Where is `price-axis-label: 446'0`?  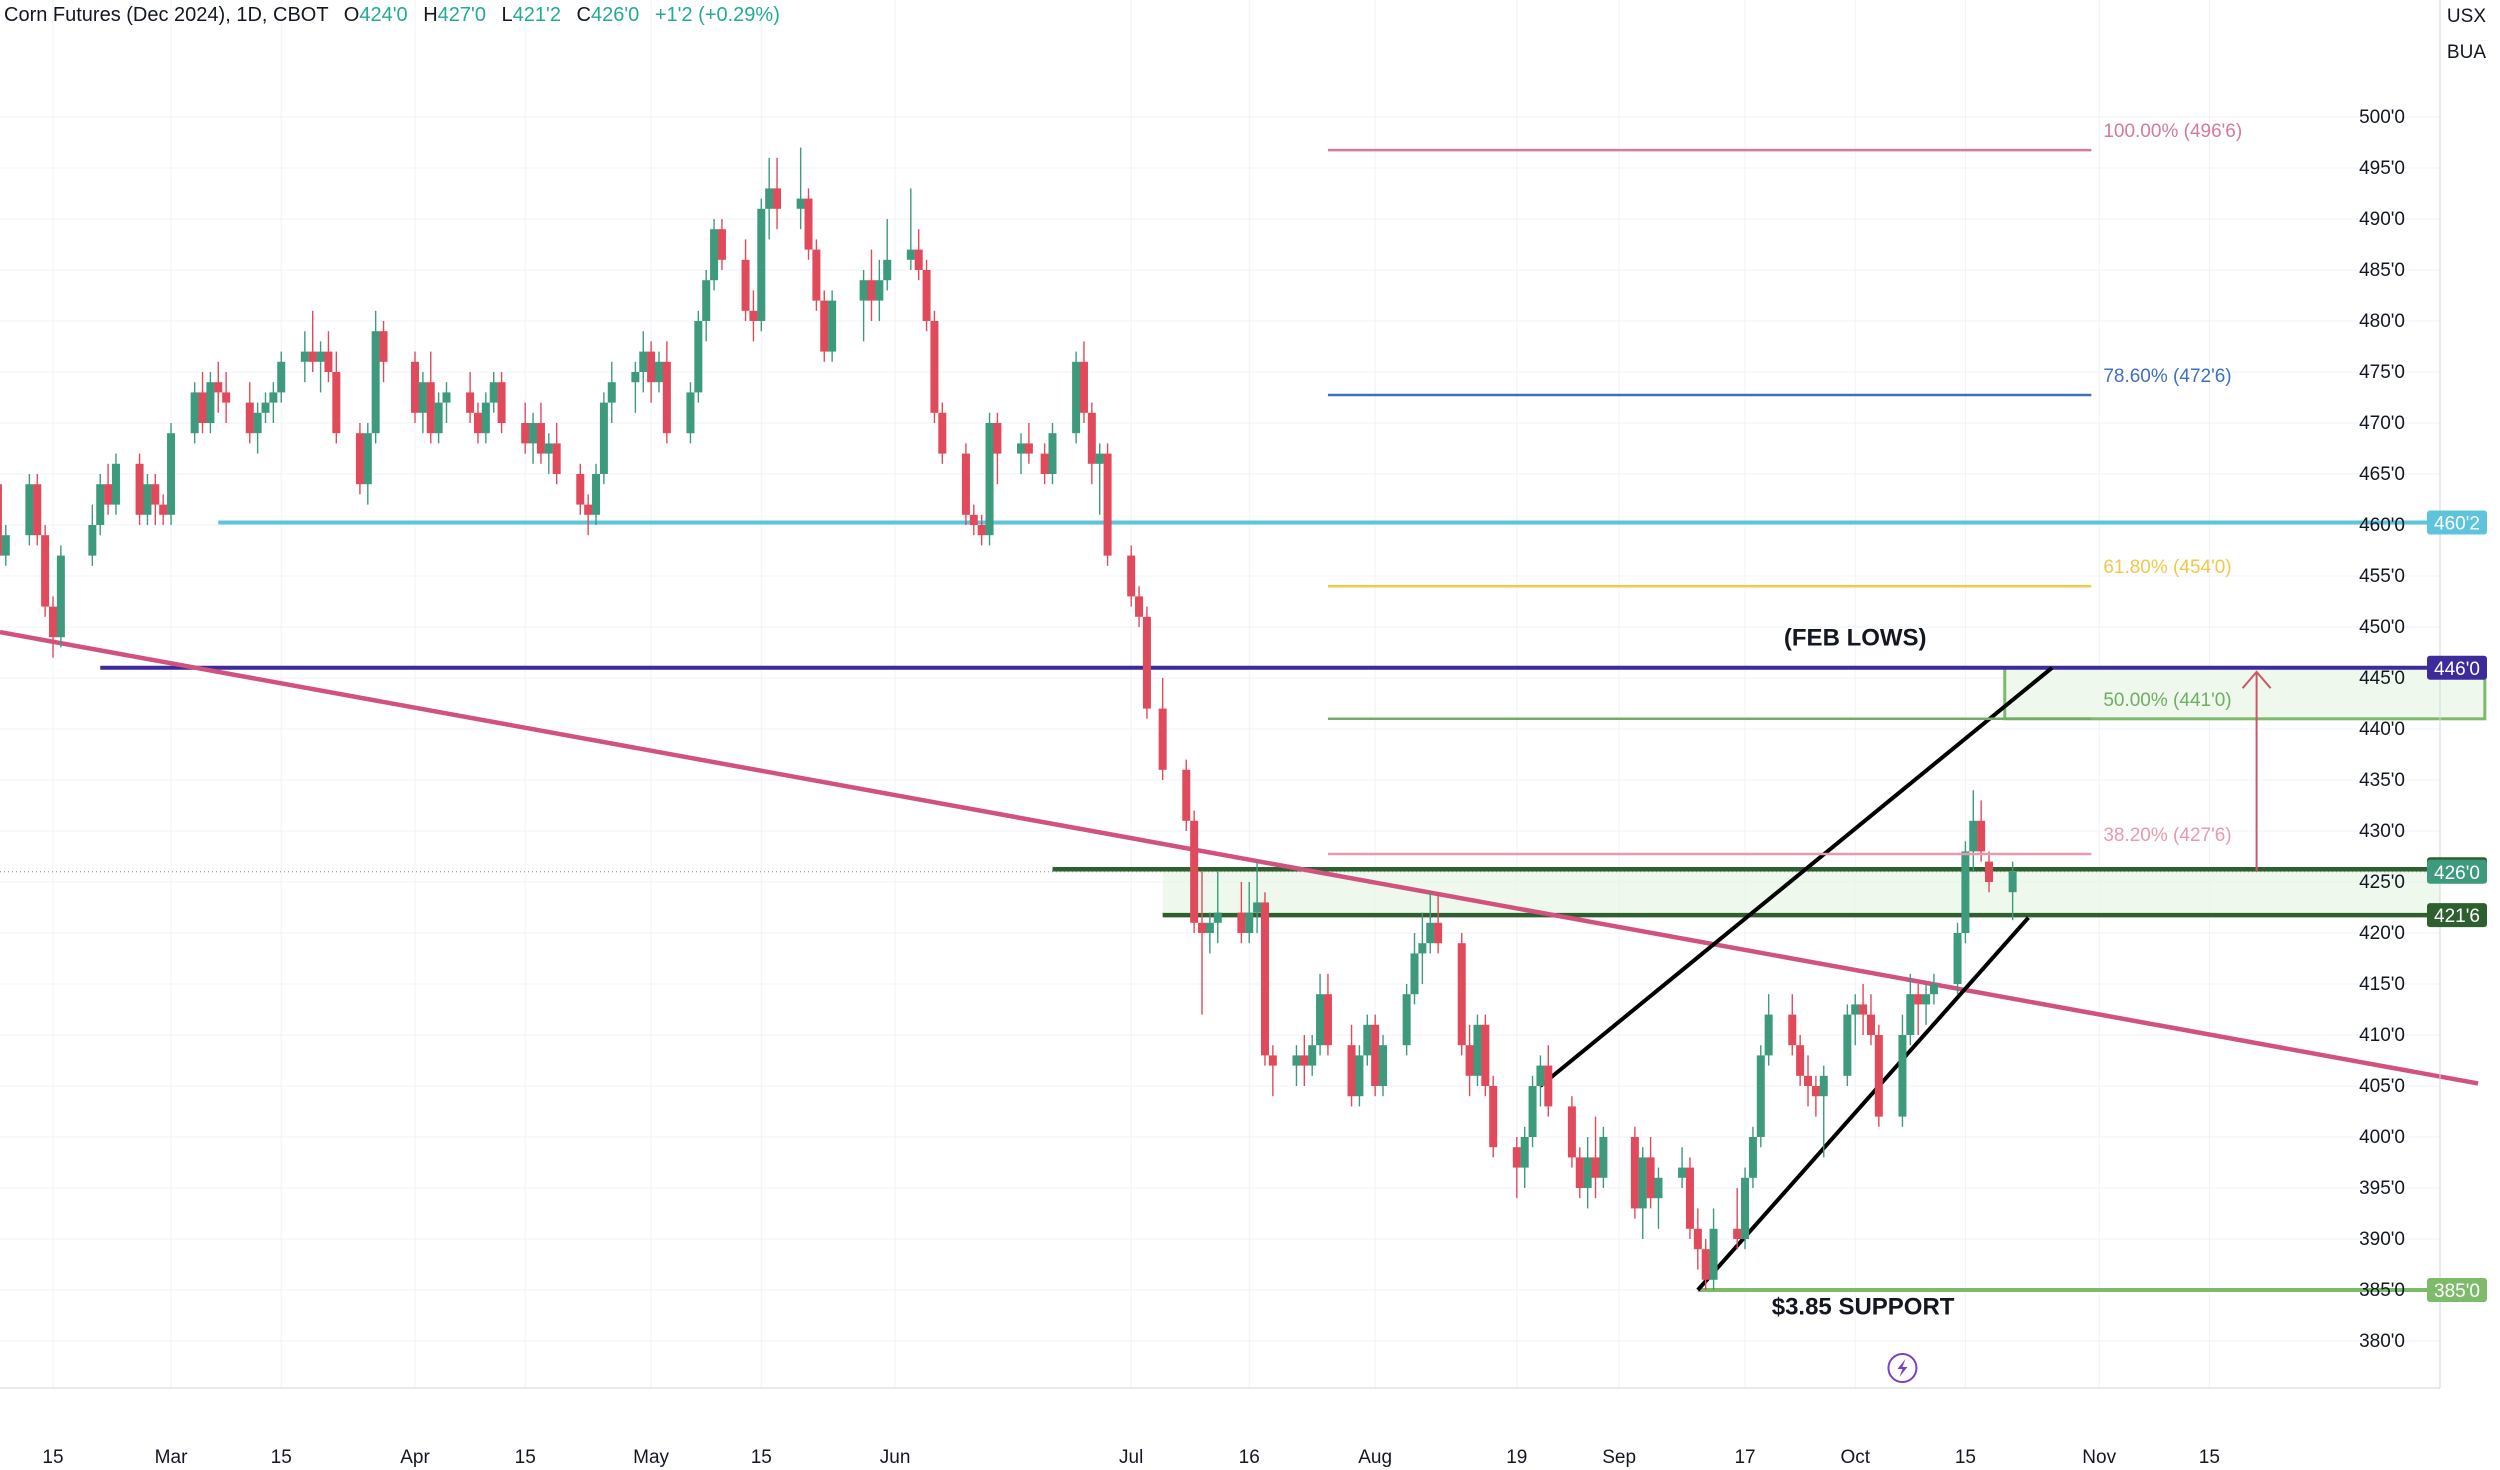
price-axis-label: 446'0 is located at coordinates (2457, 667).